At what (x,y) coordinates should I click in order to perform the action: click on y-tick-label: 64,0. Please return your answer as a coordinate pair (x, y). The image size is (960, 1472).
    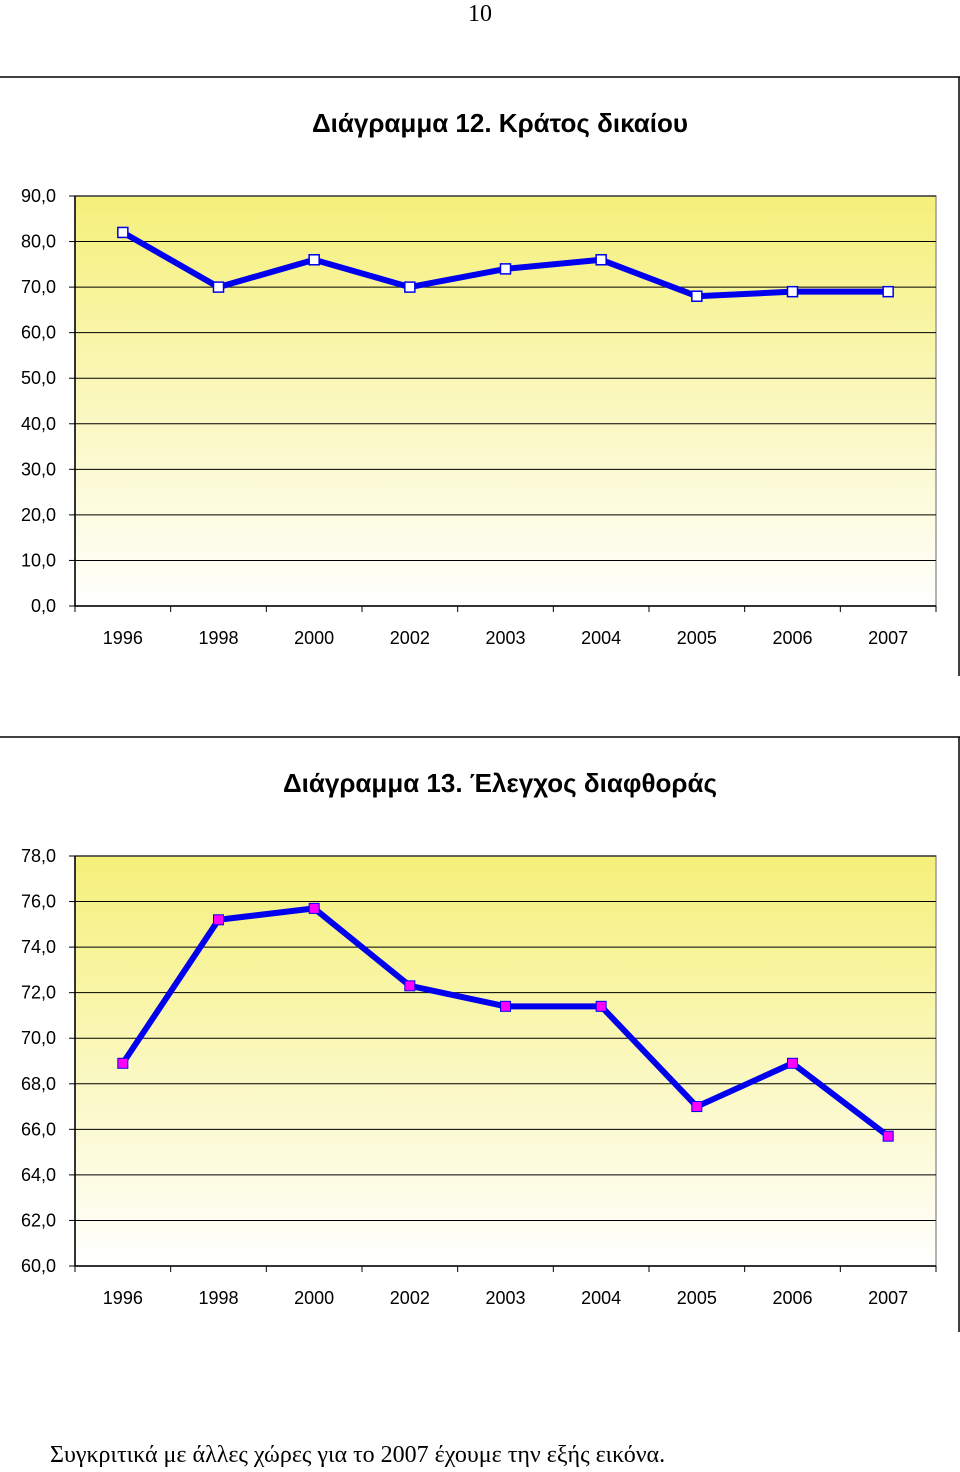
    Looking at the image, I should click on (38, 1175).